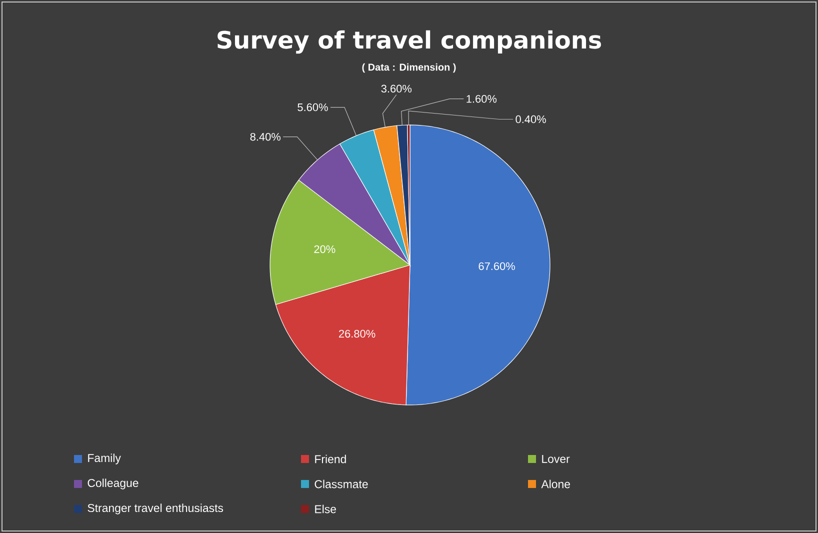  What do you see at coordinates (481, 98) in the screenshot?
I see `data-label: 1.60%` at bounding box center [481, 98].